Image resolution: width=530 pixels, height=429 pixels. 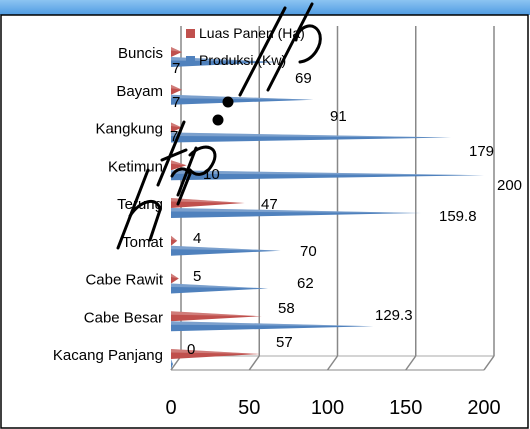 What do you see at coordinates (265, 7) in the screenshot?
I see `header-band` at bounding box center [265, 7].